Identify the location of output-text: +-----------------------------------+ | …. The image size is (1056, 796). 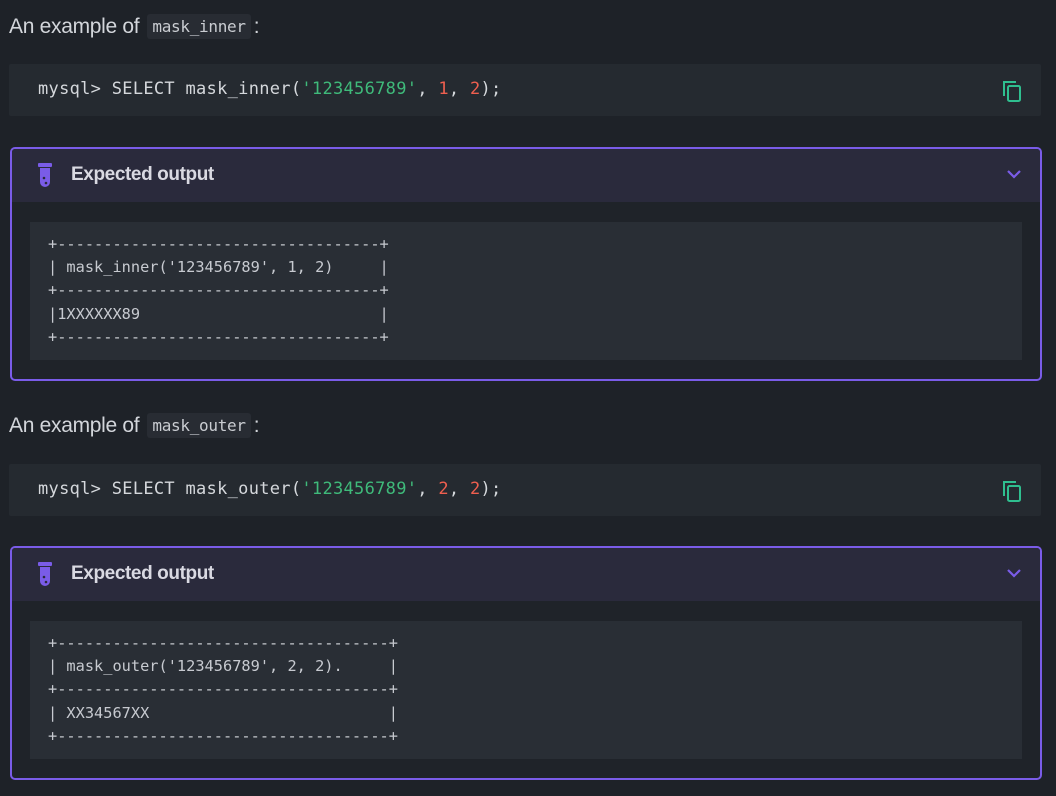
(218, 290).